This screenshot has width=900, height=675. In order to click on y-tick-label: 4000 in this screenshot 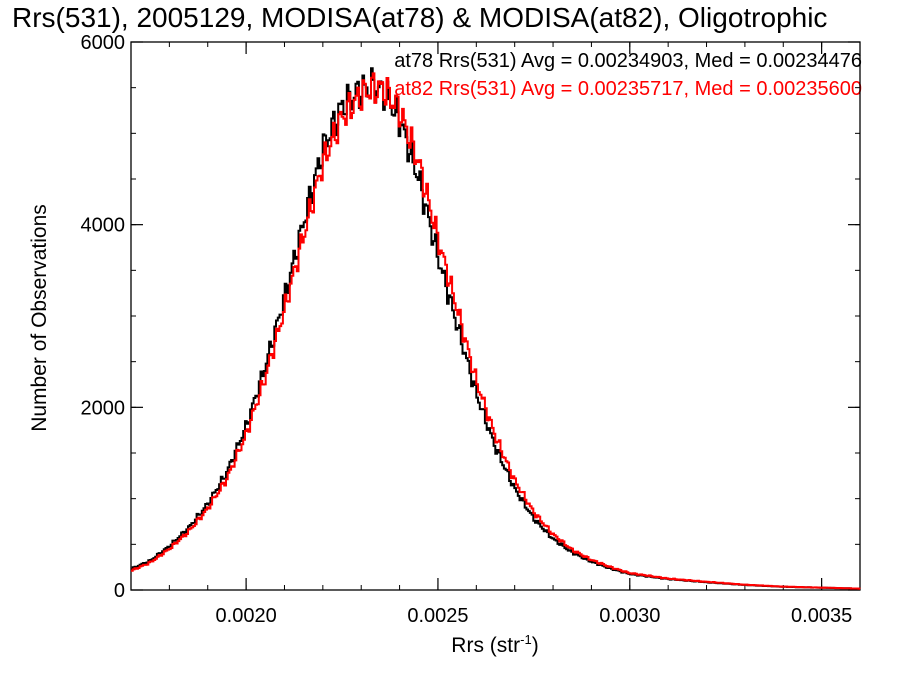, I will do `click(103, 226)`.